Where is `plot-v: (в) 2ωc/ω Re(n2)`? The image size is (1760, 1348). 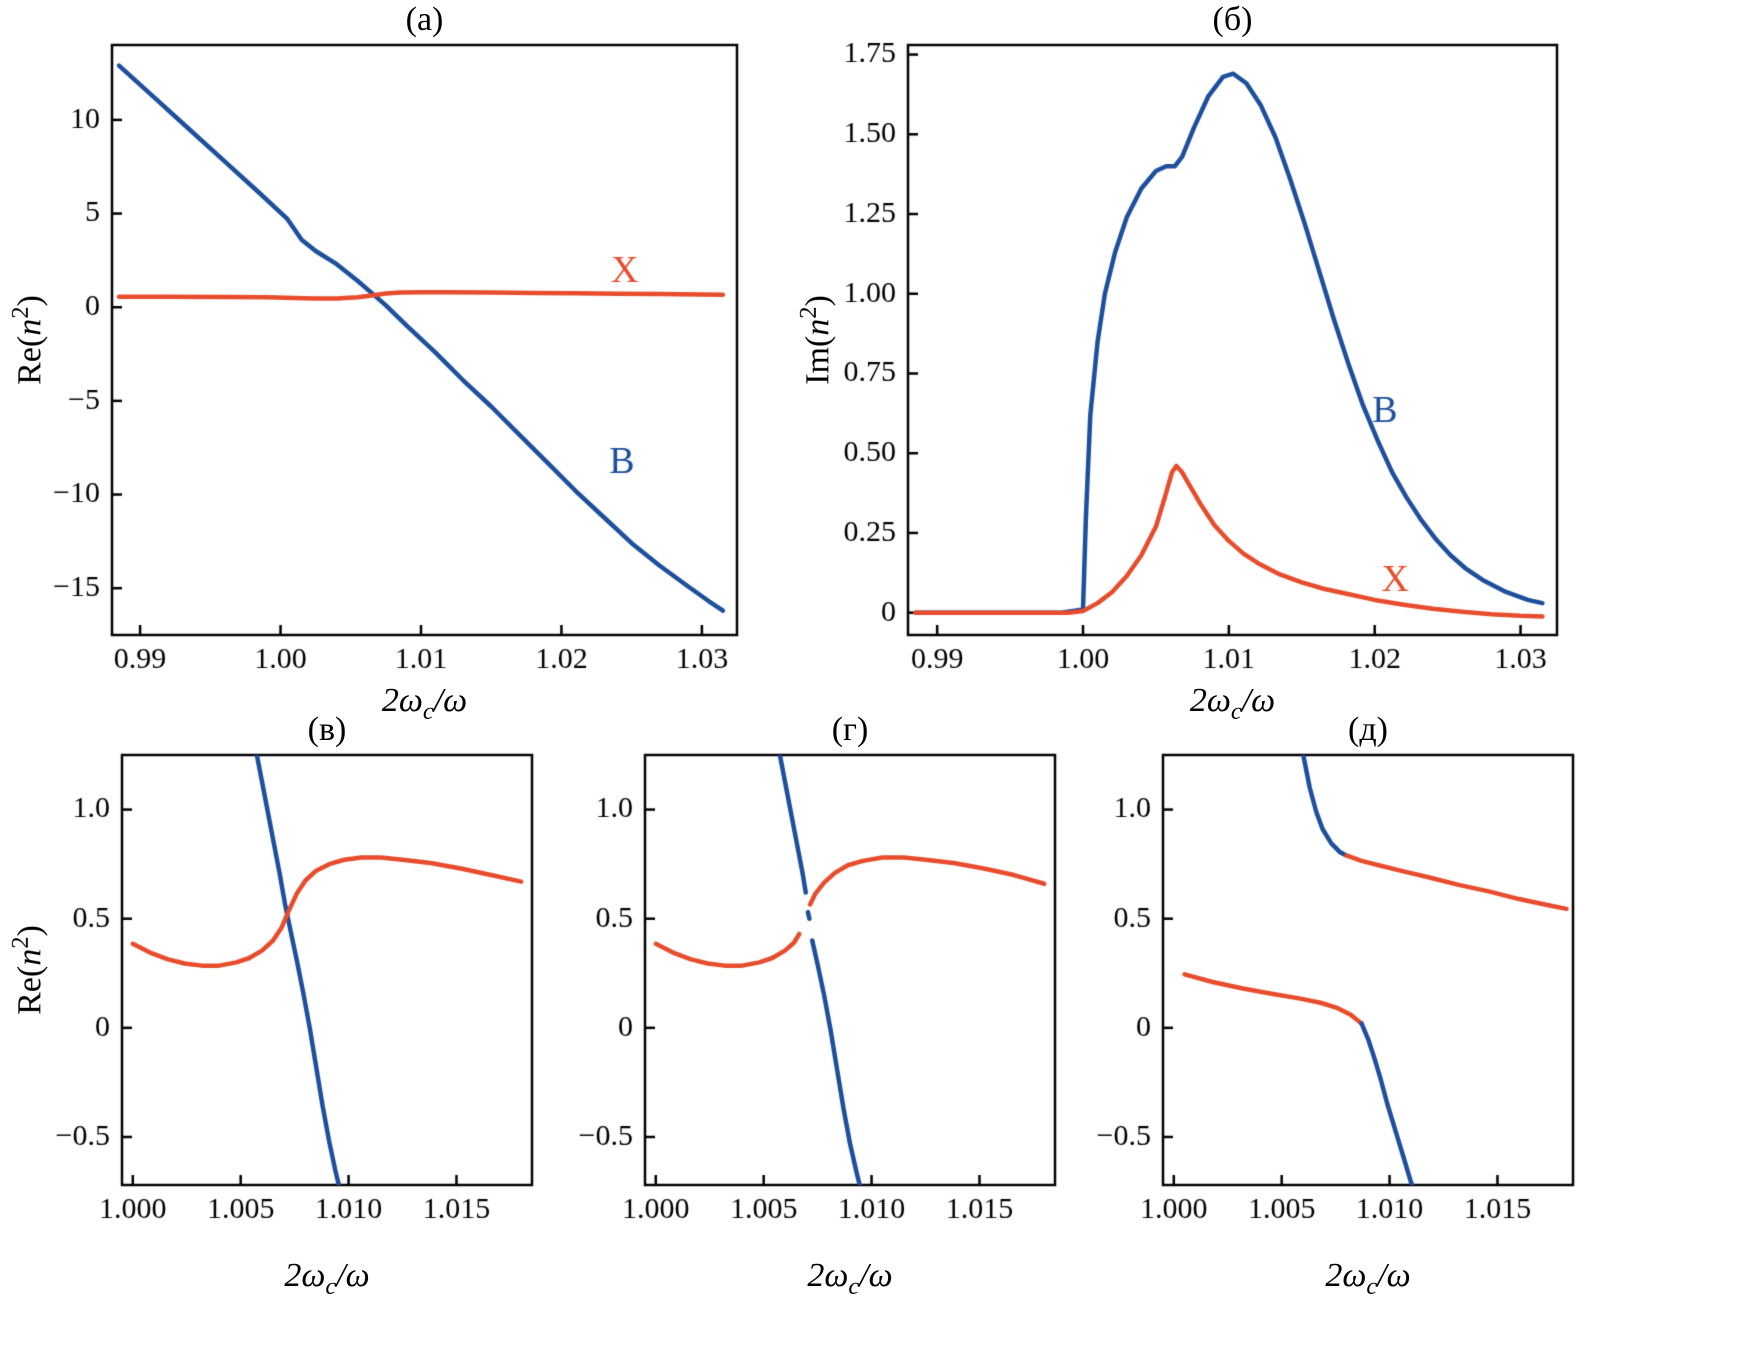 plot-v: (в) 2ωc/ω Re(n2) is located at coordinates (272, 1026).